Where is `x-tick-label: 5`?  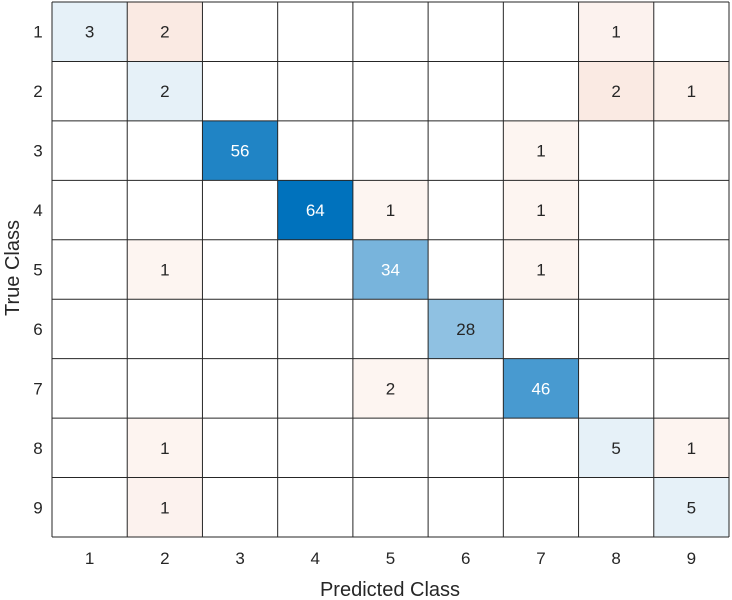 x-tick-label: 5 is located at coordinates (390, 558).